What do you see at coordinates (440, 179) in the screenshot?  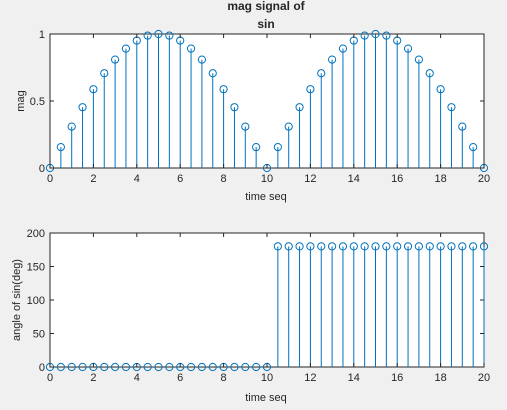 I see `magnitude-x-tick-label: 18` at bounding box center [440, 179].